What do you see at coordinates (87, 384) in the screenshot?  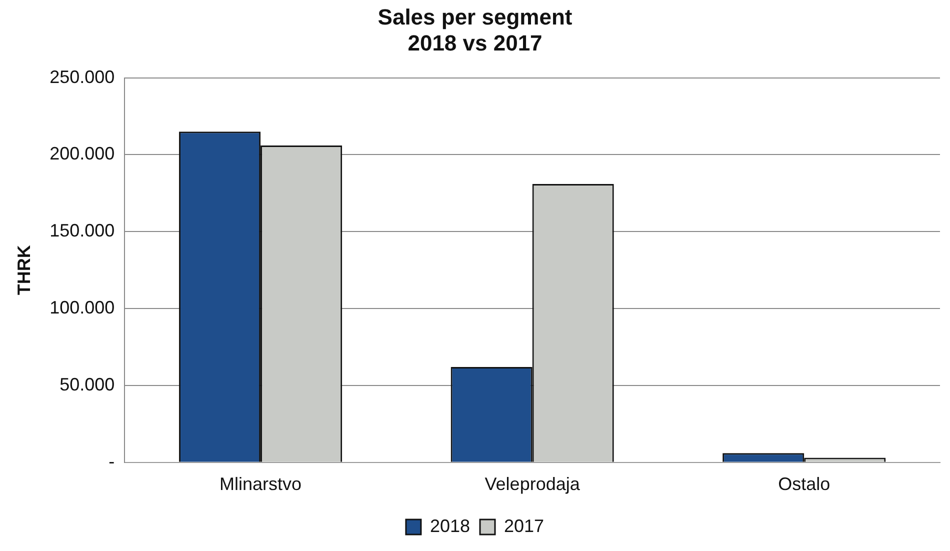 I see `y-tick-label: 50.000` at bounding box center [87, 384].